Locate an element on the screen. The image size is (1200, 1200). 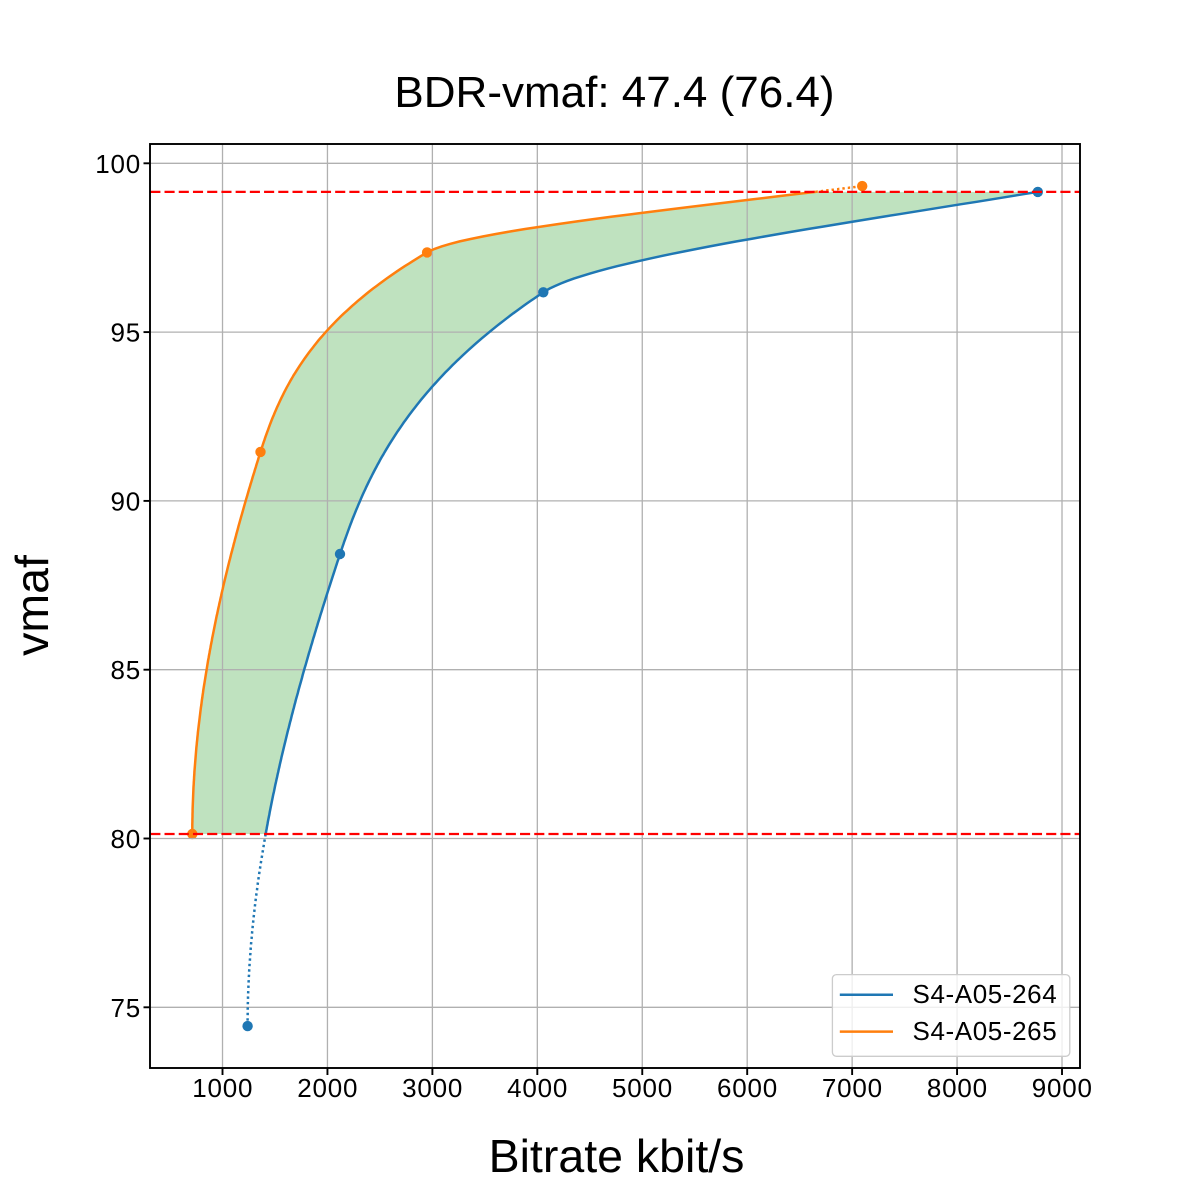
svg-text: 7000 is located at coordinates (852, 1088).